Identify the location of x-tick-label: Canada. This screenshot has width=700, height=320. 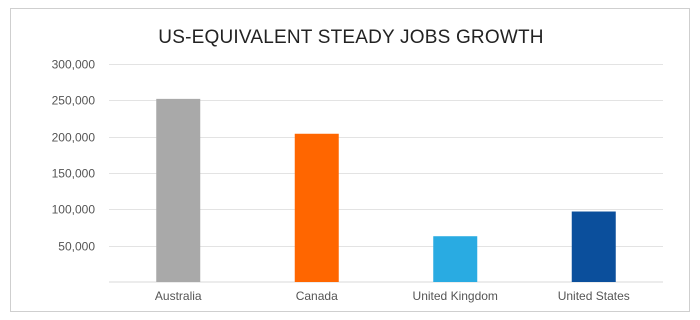
(317, 296).